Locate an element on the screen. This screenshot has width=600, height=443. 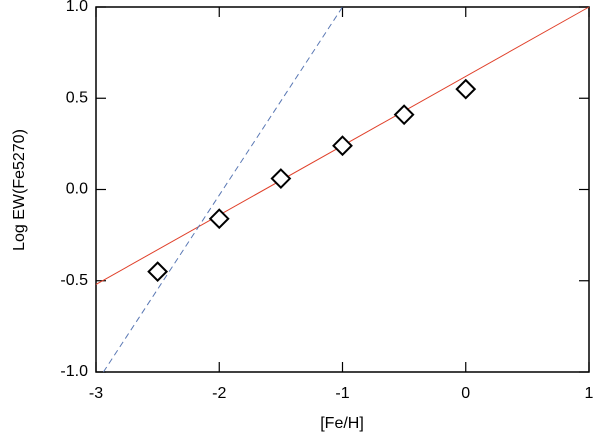
x-axis-label: [Fe/H] is located at coordinates (342, 423).